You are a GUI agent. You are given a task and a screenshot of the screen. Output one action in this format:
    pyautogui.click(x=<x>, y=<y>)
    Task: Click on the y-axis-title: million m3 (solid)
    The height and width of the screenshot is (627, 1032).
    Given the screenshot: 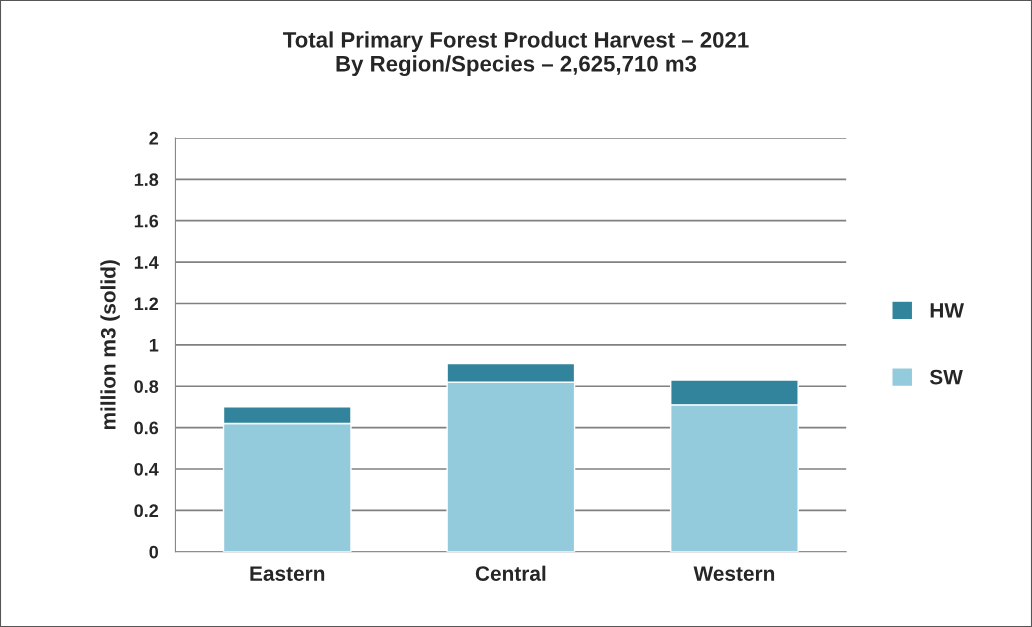 What is the action you would take?
    pyautogui.click(x=110, y=345)
    